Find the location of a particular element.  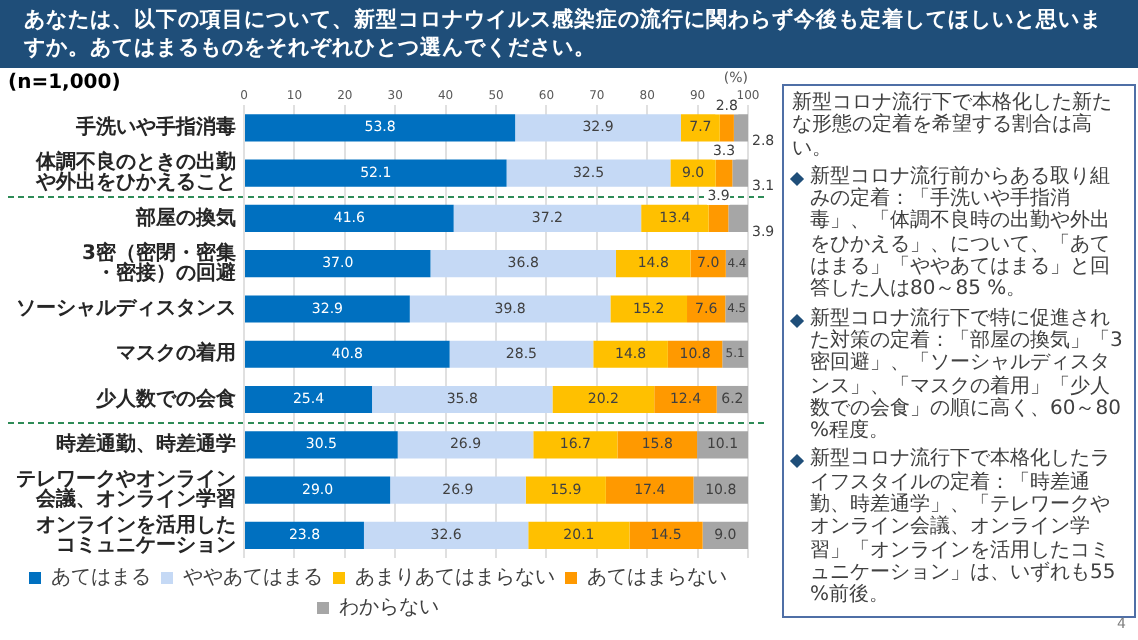

text: 新型コロナ流行下で本格化した新たな形態の定着を希望する割合は高い。 is located at coordinates (953, 126).